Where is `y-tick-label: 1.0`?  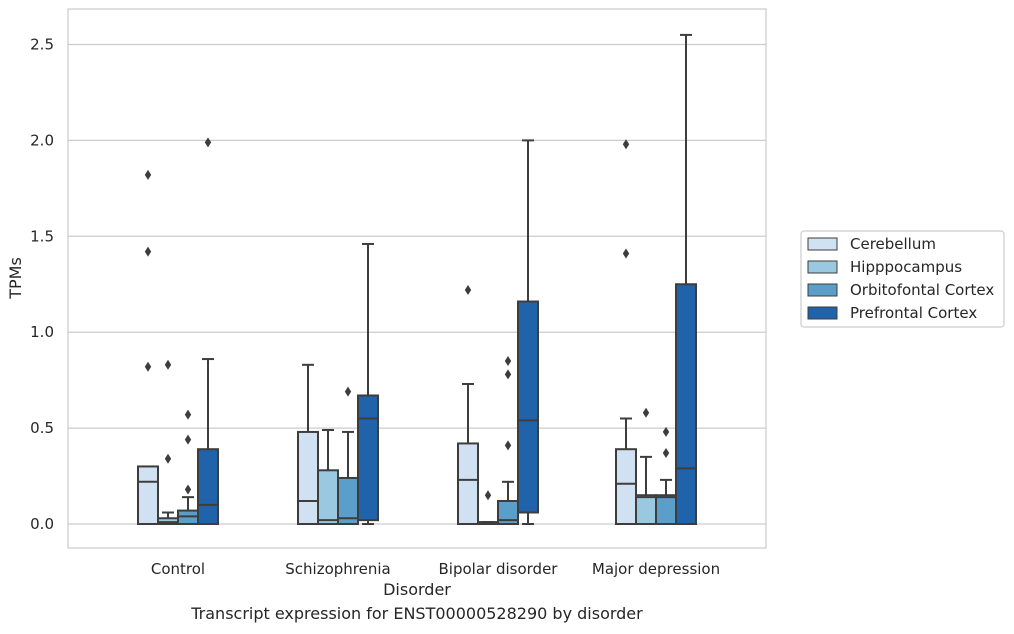
y-tick-label: 1.0 is located at coordinates (42, 332).